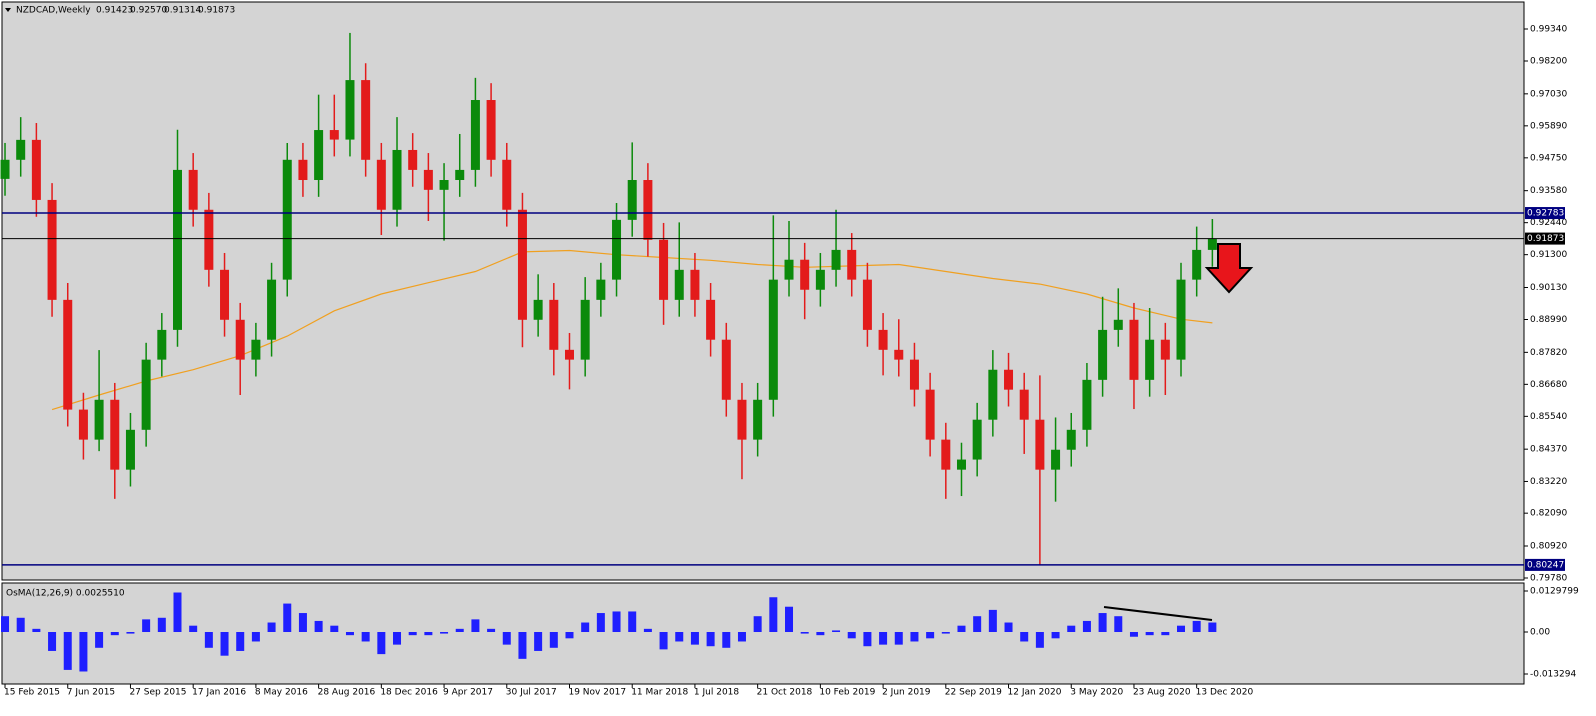  Describe the element at coordinates (1548, 191) in the screenshot. I see `y-tick-label: 0.93580` at that location.